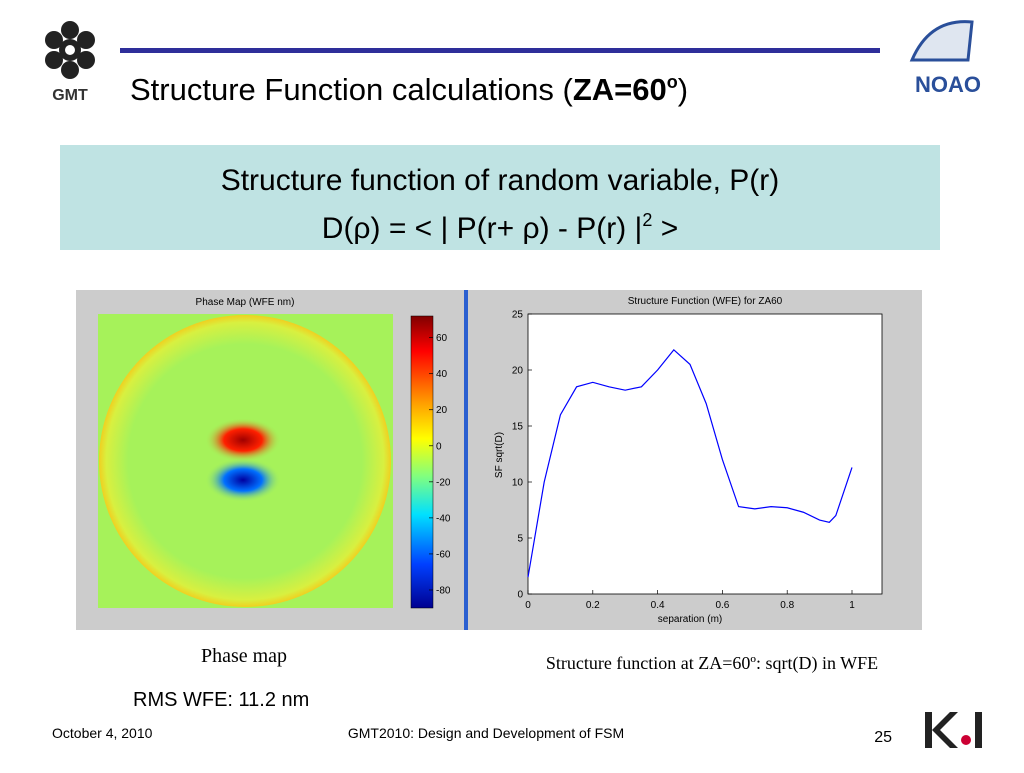 The width and height of the screenshot is (1024, 773). What do you see at coordinates (953, 730) in the screenshot?
I see `kasi-logo` at bounding box center [953, 730].